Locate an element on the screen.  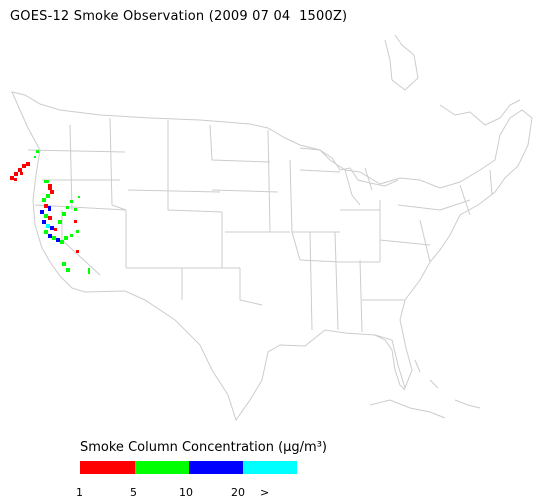
smoke-pixels is located at coordinates (50, 212).